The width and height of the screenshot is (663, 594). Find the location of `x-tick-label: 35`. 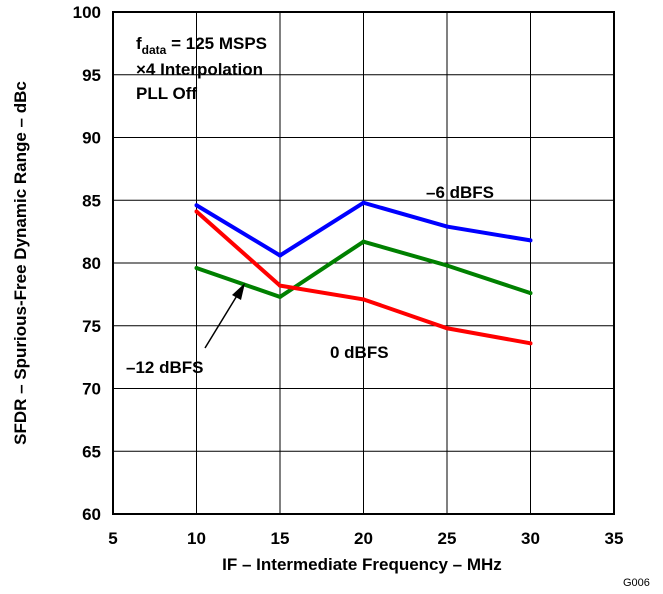

x-tick-label: 35 is located at coordinates (614, 538).